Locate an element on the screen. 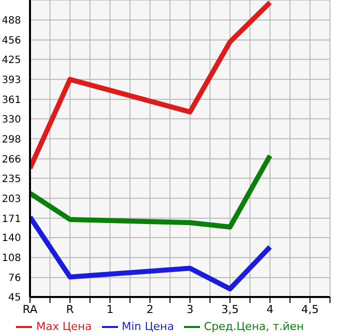 The image size is (345, 335). legend-label: Max Цена is located at coordinates (64, 327).